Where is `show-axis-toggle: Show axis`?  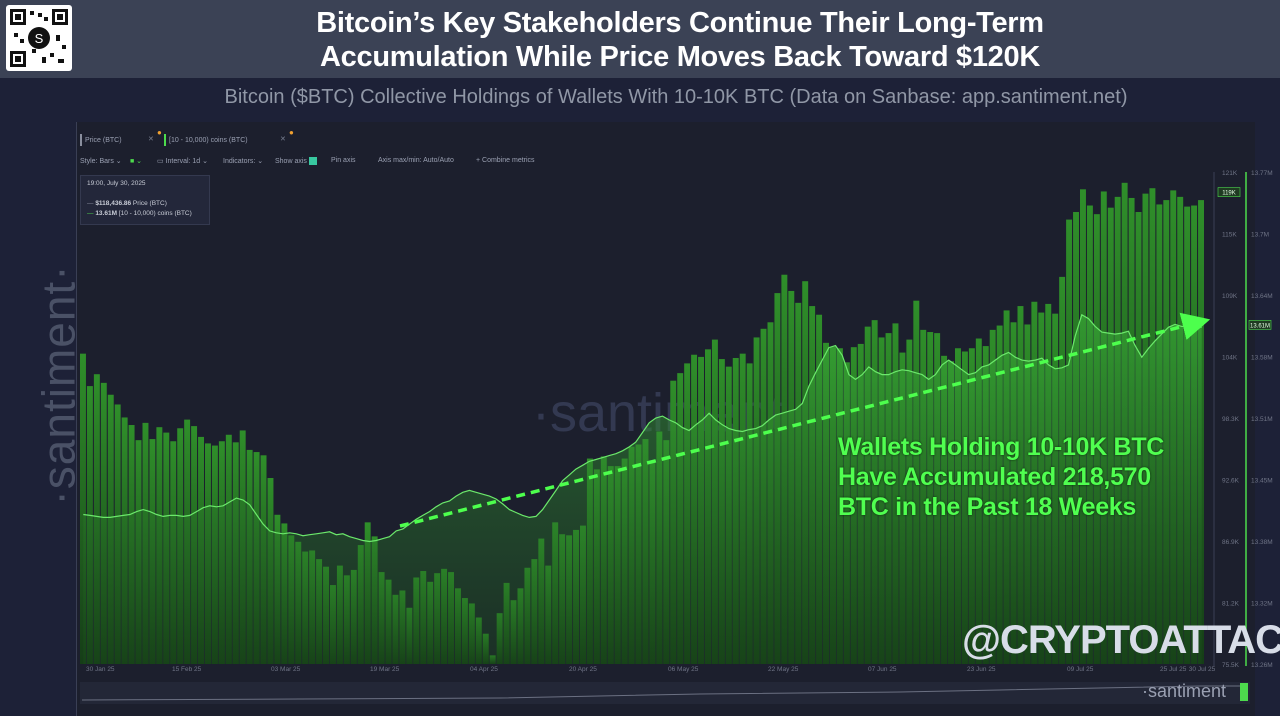
show-axis-toggle: Show axis is located at coordinates (296, 161).